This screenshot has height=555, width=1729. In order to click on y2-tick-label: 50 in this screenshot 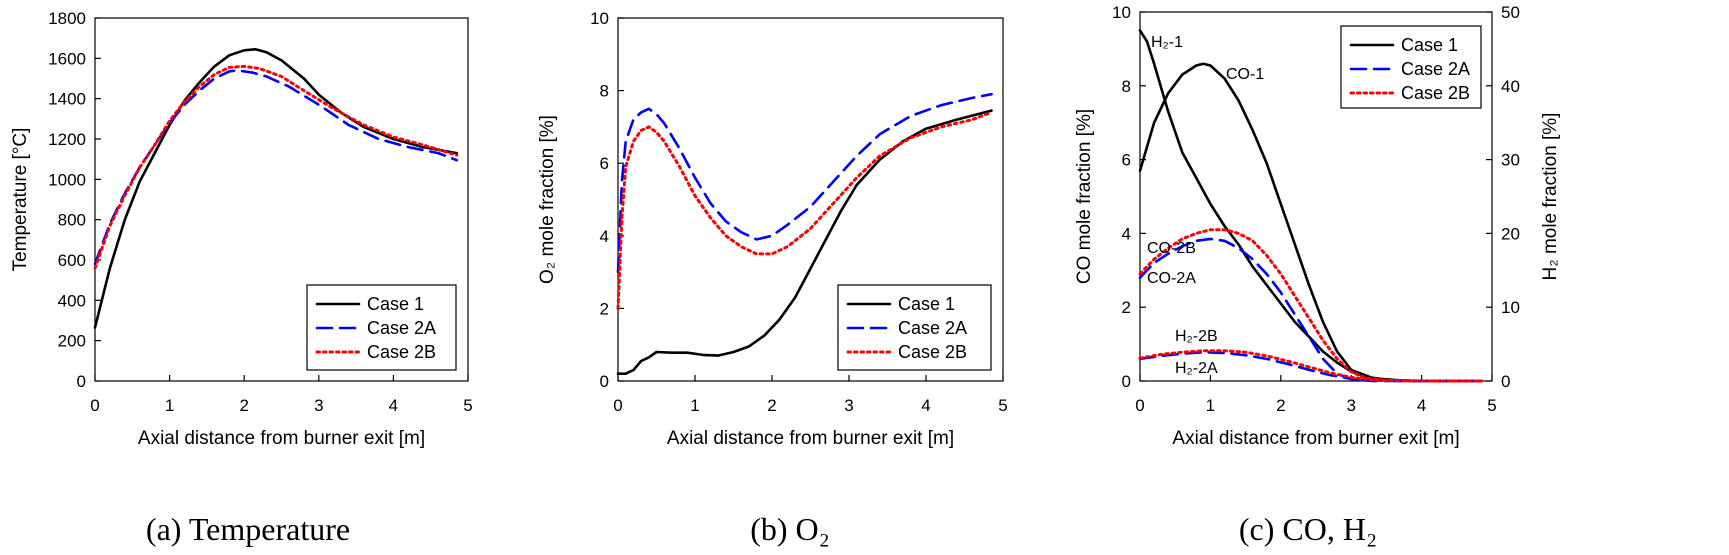, I will do `click(1510, 12)`.